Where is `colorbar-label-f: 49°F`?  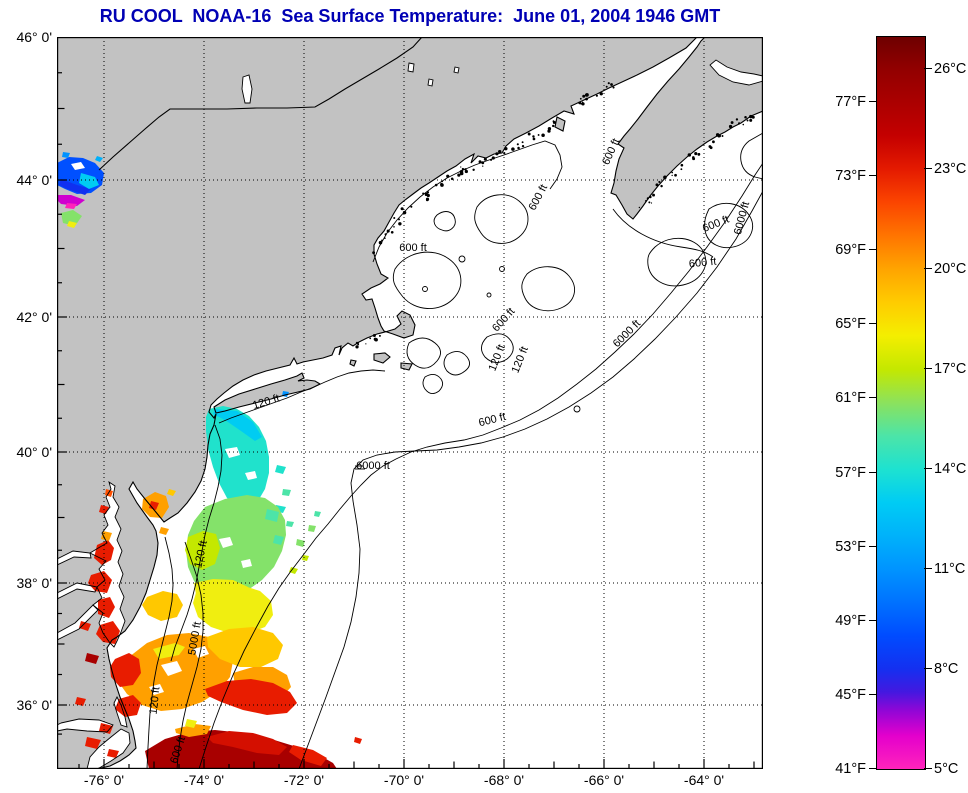 colorbar-label-f: 49°F is located at coordinates (850, 620).